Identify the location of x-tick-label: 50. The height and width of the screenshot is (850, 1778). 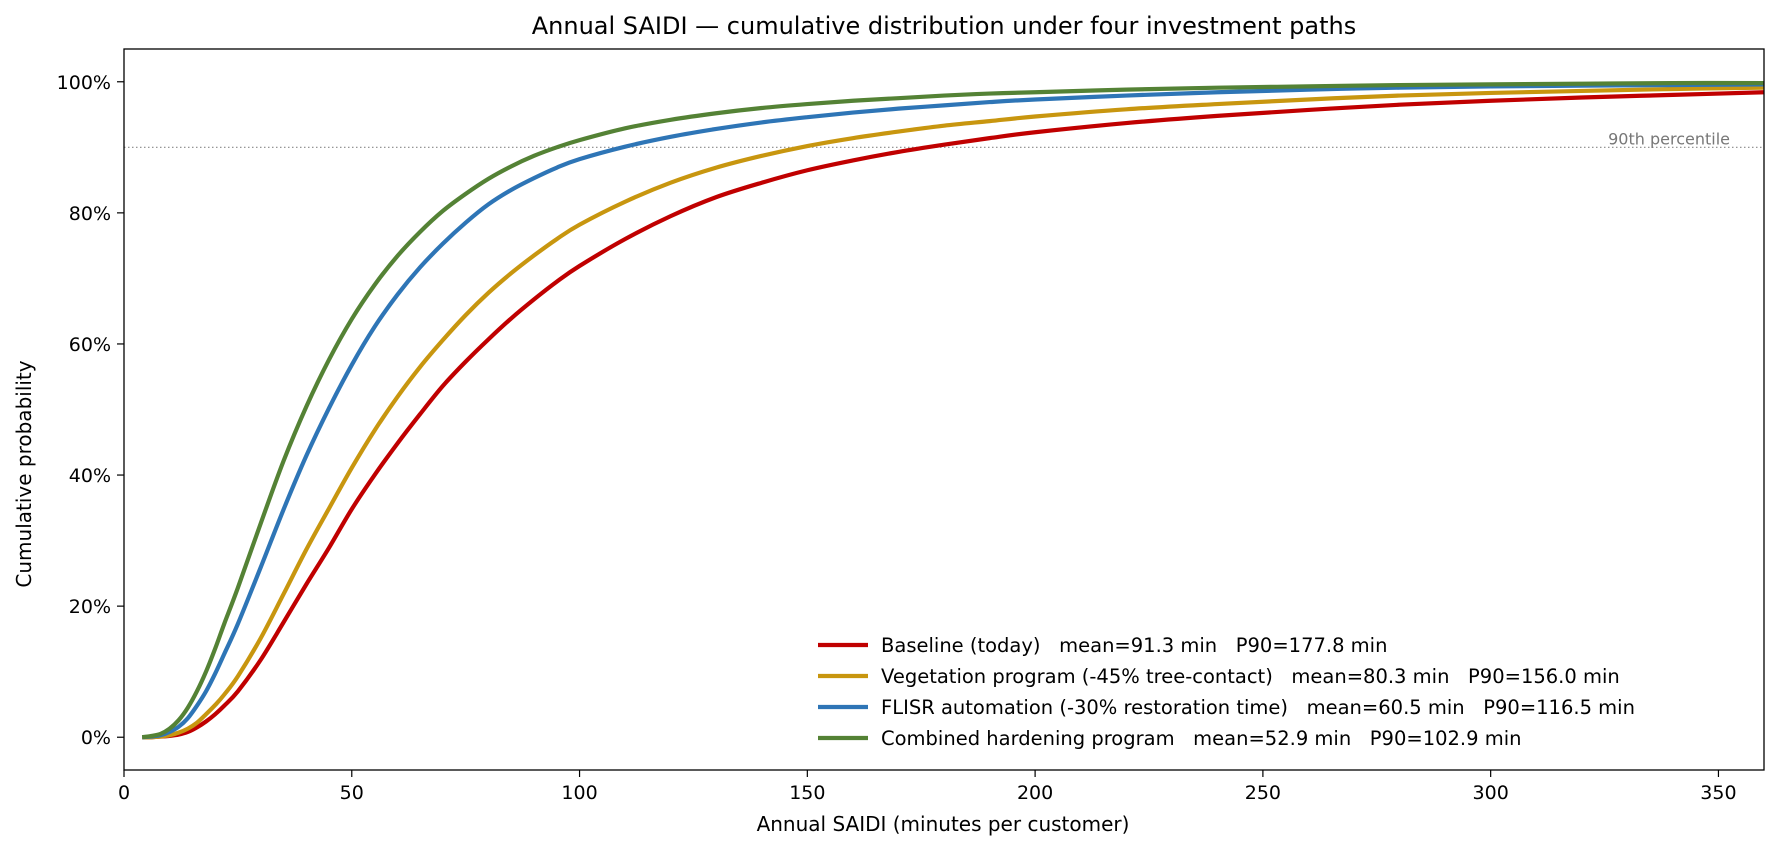
(352, 793).